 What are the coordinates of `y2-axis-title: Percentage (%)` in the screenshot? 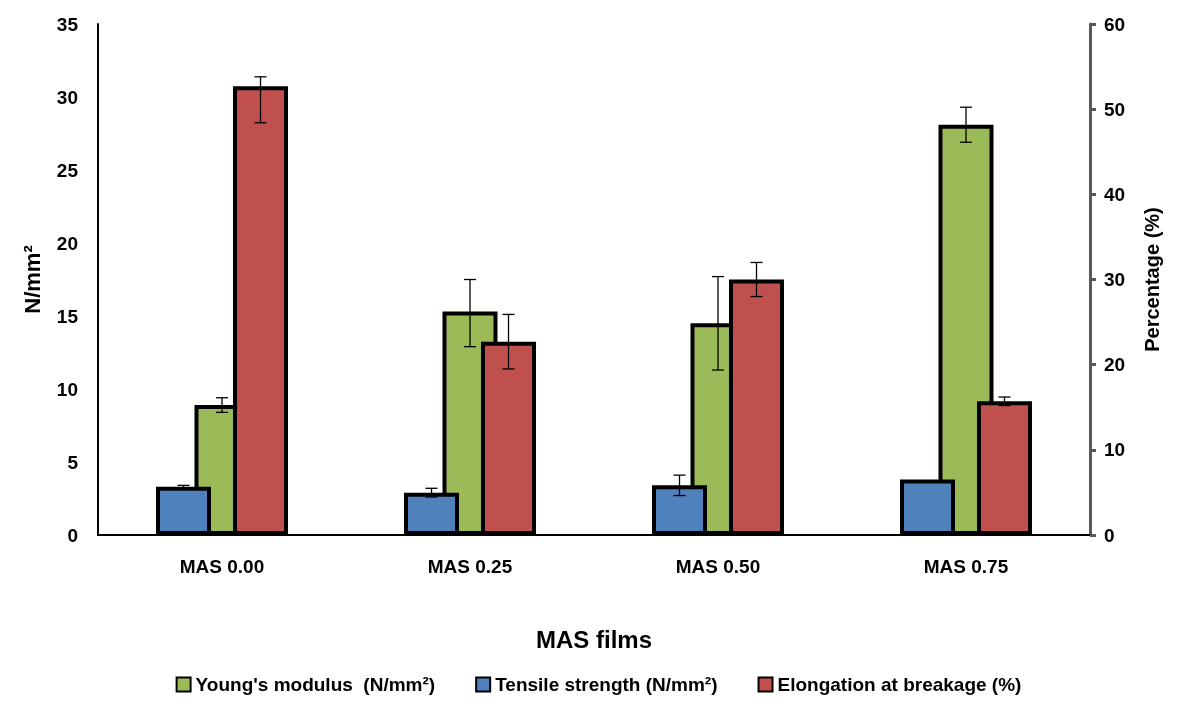 It's located at (1152, 279).